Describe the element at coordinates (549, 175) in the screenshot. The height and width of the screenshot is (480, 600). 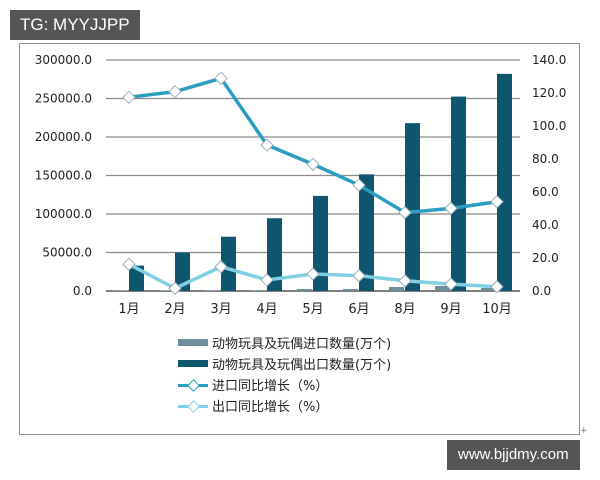
I see `right-axis-ticks: 140.0 120.0 100.0 80.0 60.0 40.0 20.0 0.0` at that location.